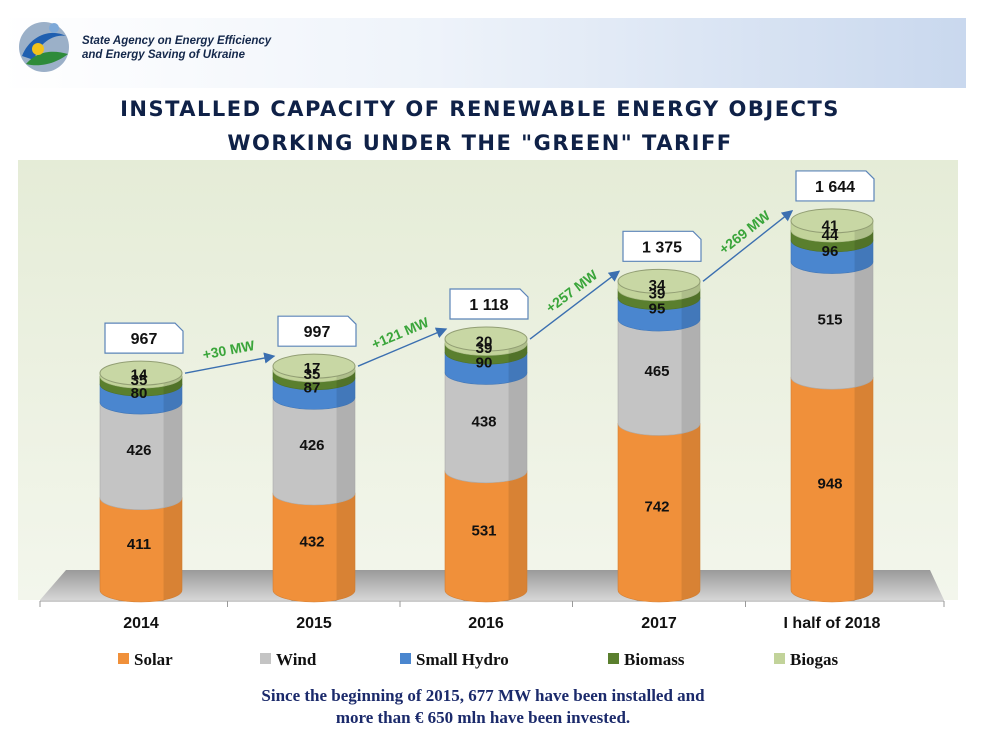 The height and width of the screenshot is (747, 984). I want to click on legend-item: Wind, so click(288, 659).